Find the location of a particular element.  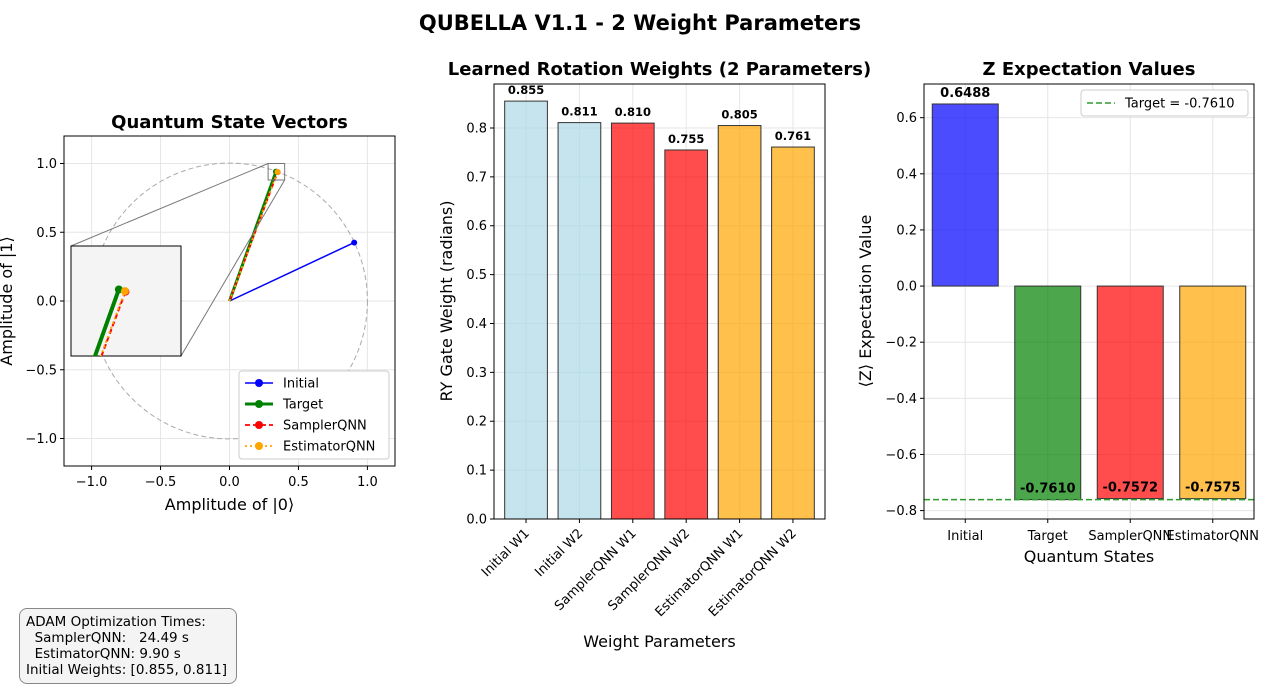

c3-bar-value-label: -0.7572 is located at coordinates (1130, 488).